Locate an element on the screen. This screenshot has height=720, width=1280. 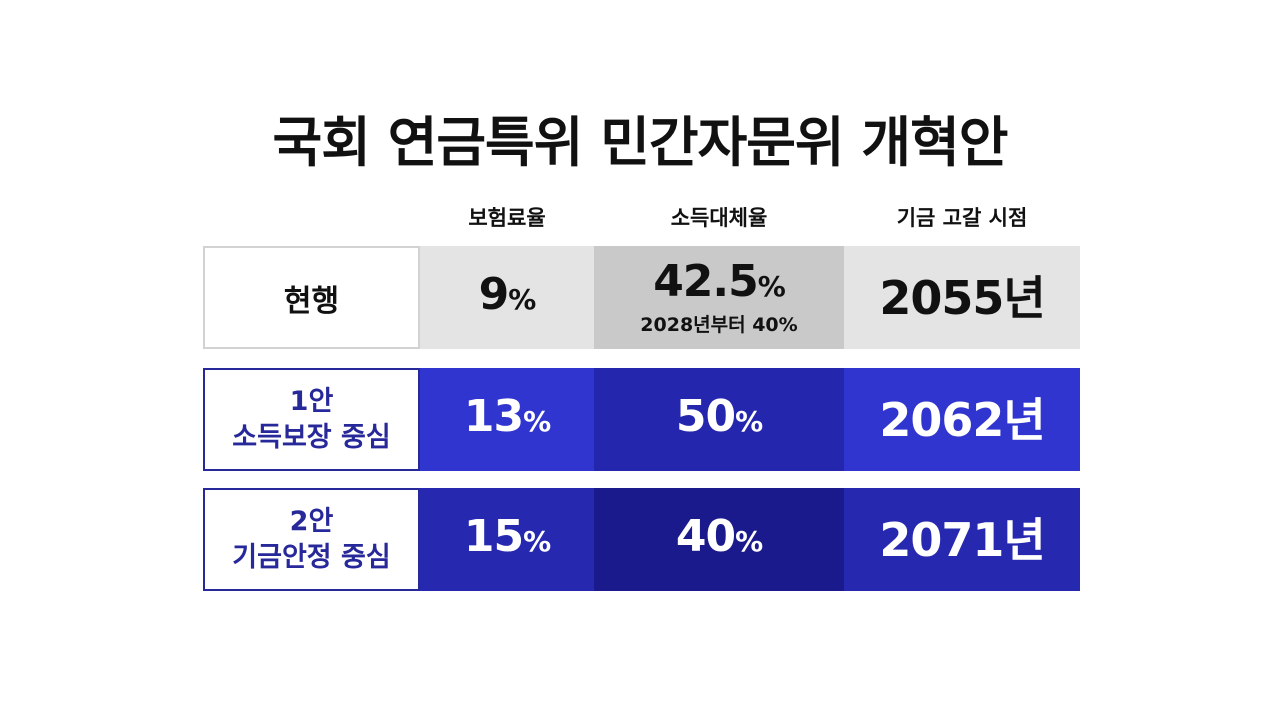
cell-depletion-year: 2062년 is located at coordinates (962, 419).